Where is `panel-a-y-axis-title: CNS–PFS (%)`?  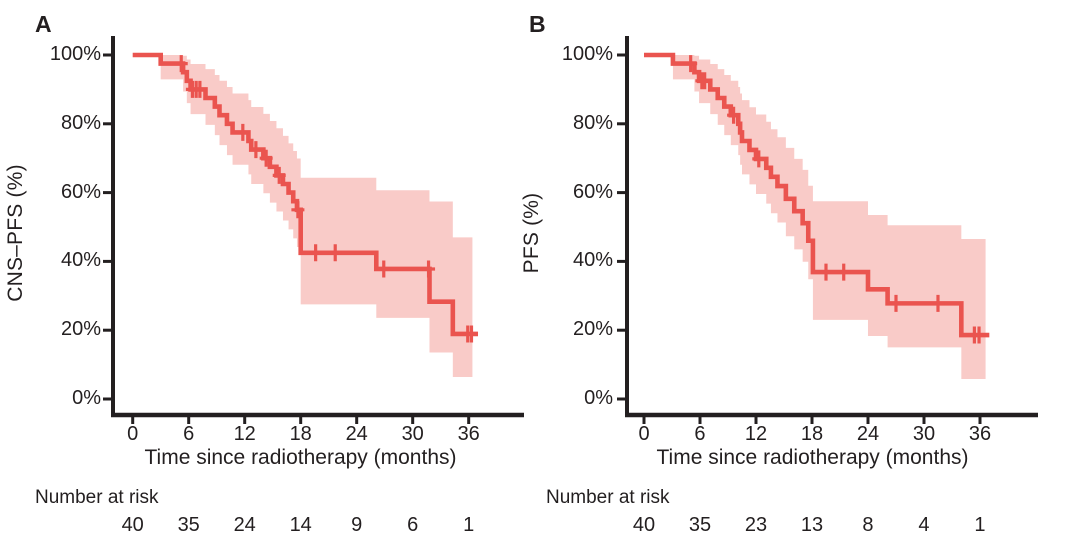 panel-a-y-axis-title: CNS–PFS (%) is located at coordinates (15, 233).